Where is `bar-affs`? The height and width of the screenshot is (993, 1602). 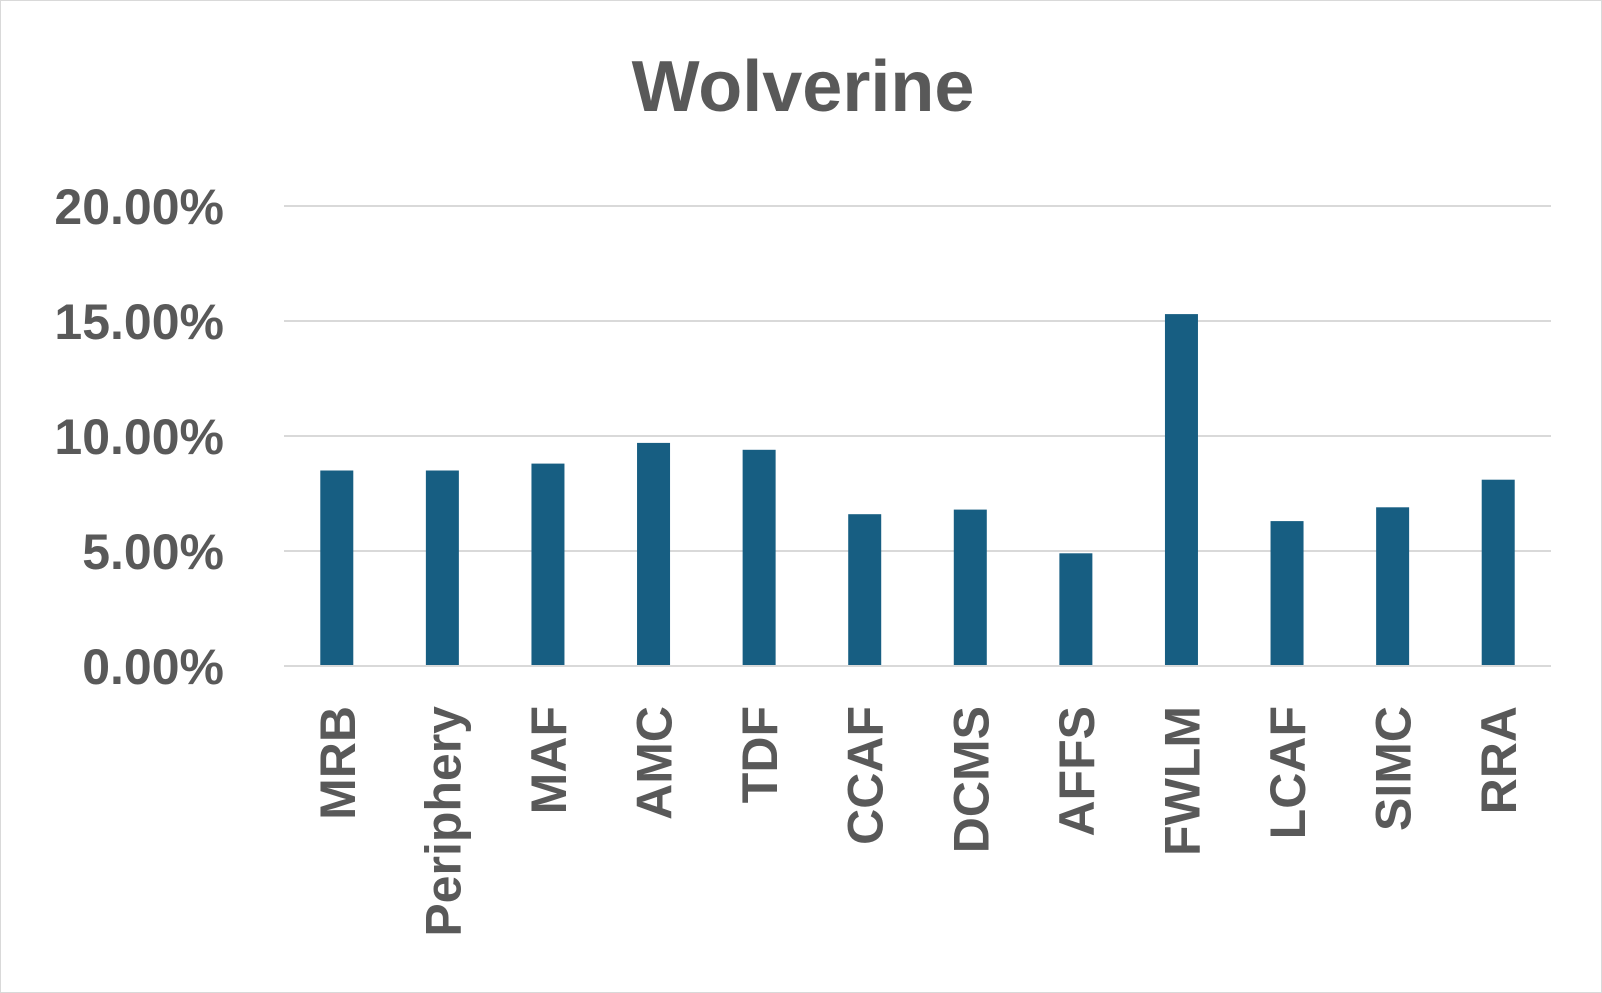
bar-affs is located at coordinates (1076, 609).